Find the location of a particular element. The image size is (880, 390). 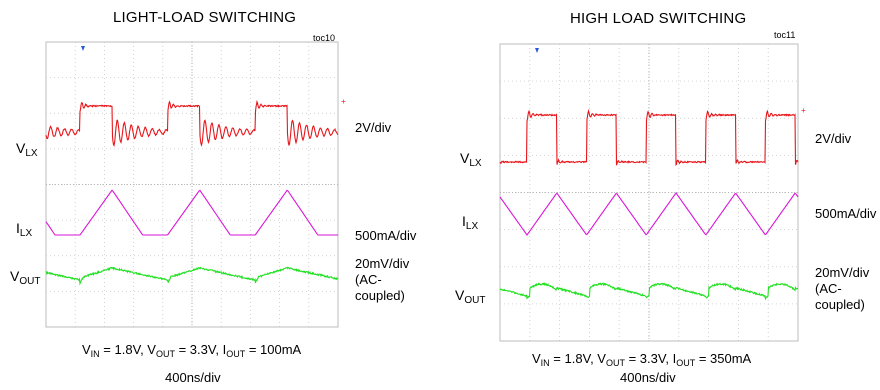

right-trigger-marker is located at coordinates (537, 50).